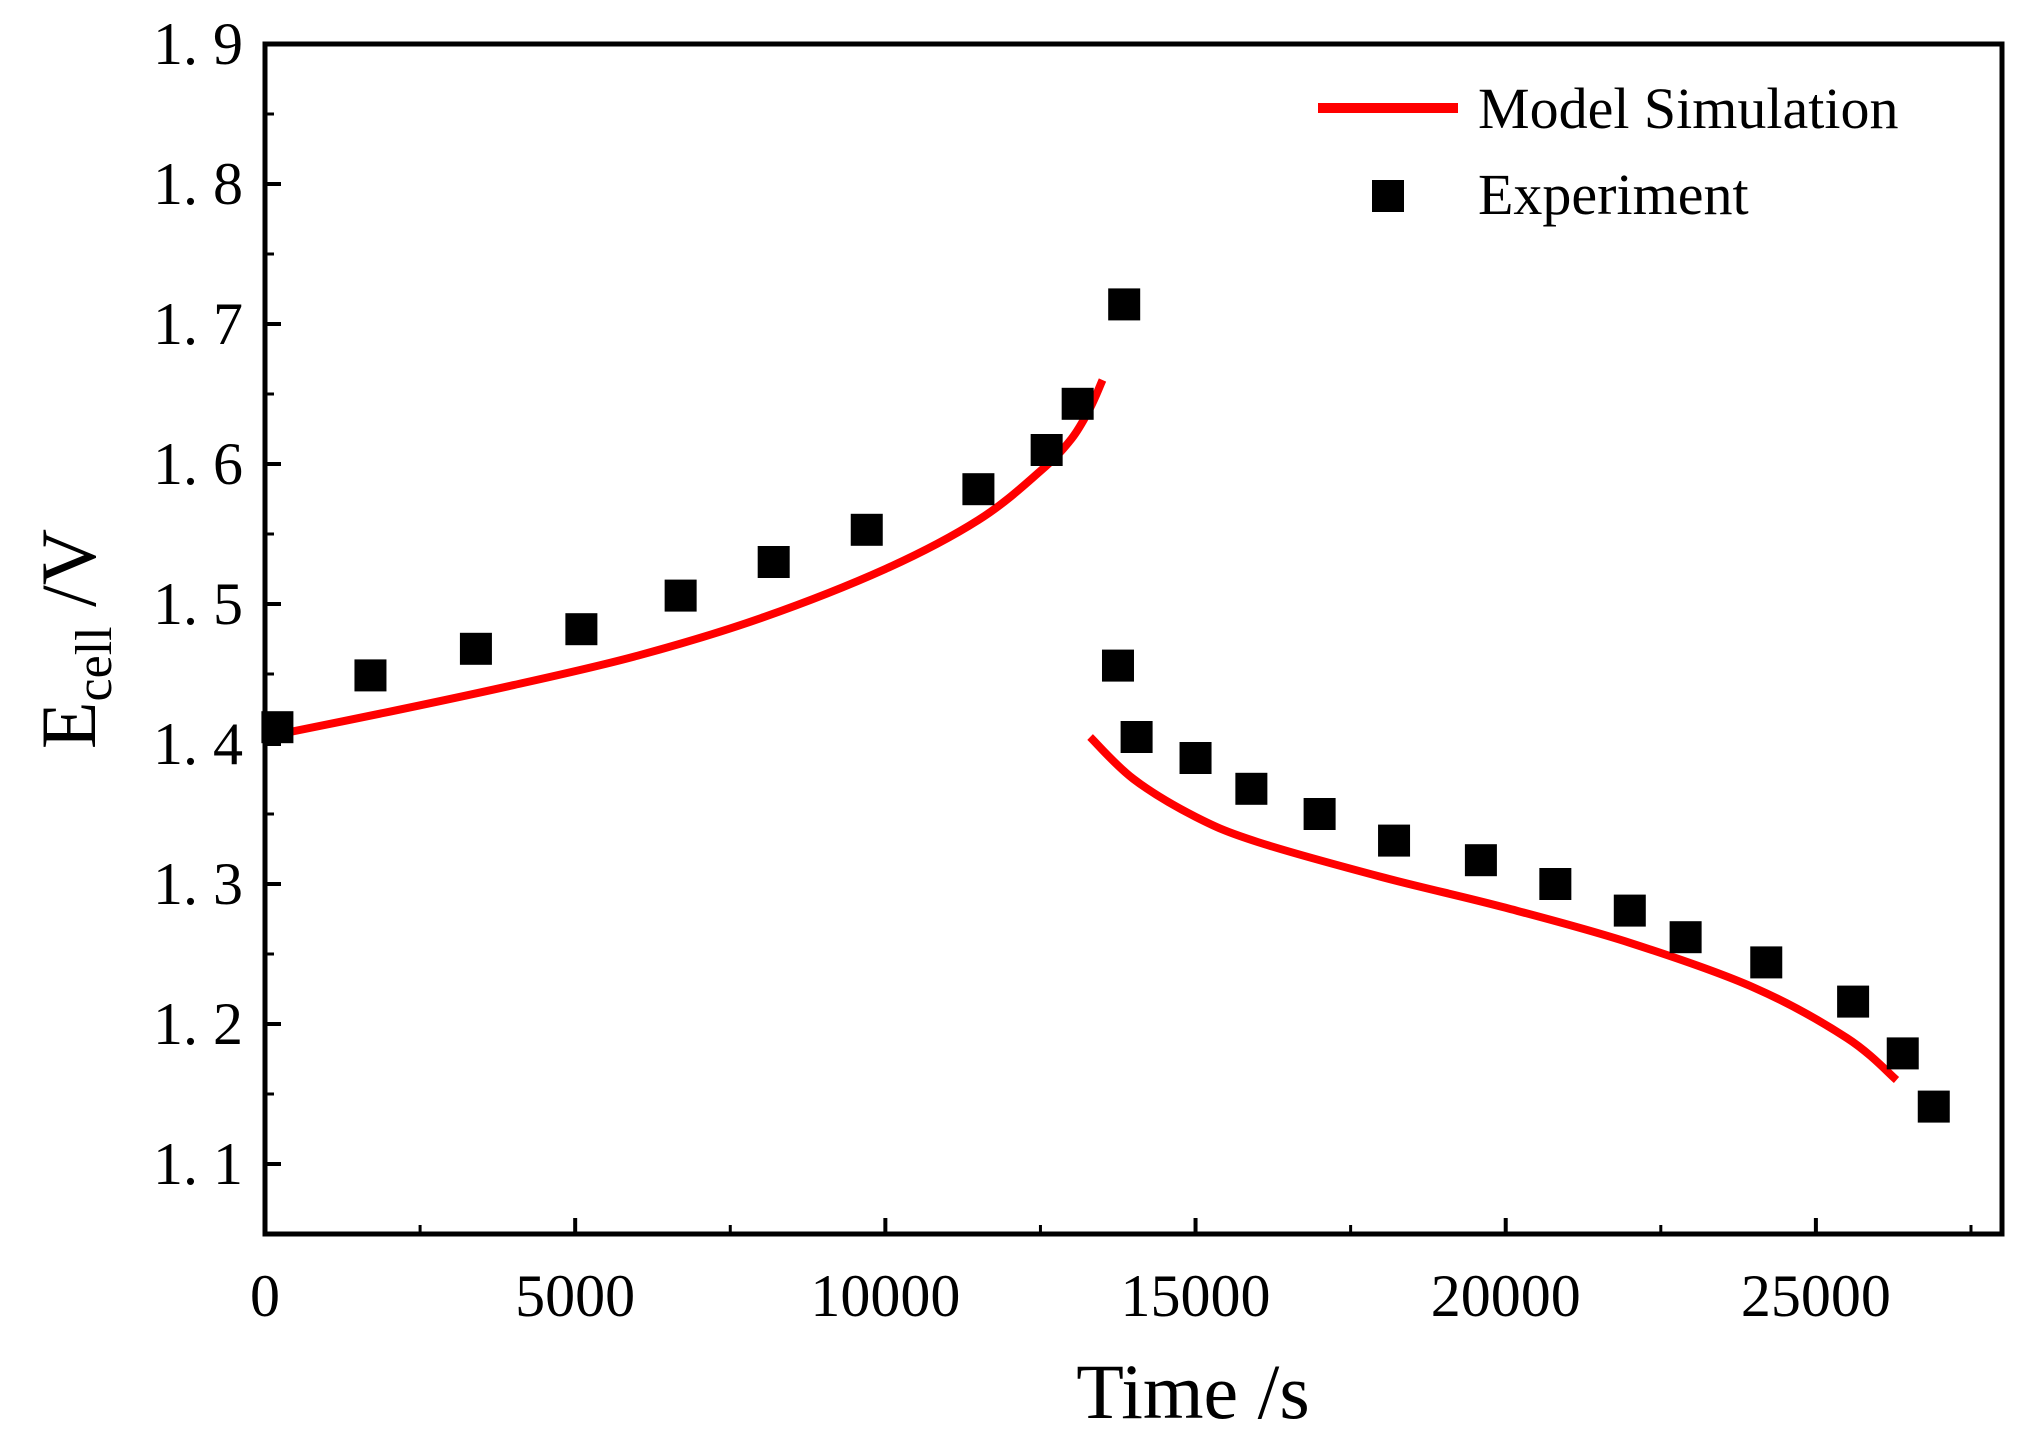 This screenshot has width=2023, height=1430. What do you see at coordinates (575, 1296) in the screenshot?
I see `x-tick-label: 5000` at bounding box center [575, 1296].